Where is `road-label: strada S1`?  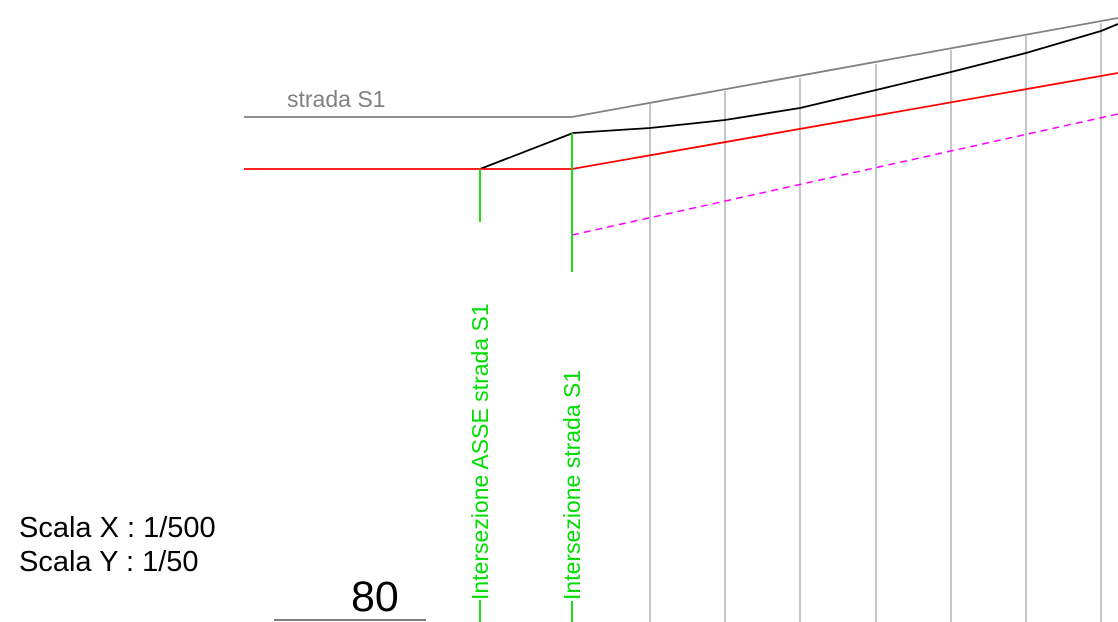 road-label: strada S1 is located at coordinates (336, 99).